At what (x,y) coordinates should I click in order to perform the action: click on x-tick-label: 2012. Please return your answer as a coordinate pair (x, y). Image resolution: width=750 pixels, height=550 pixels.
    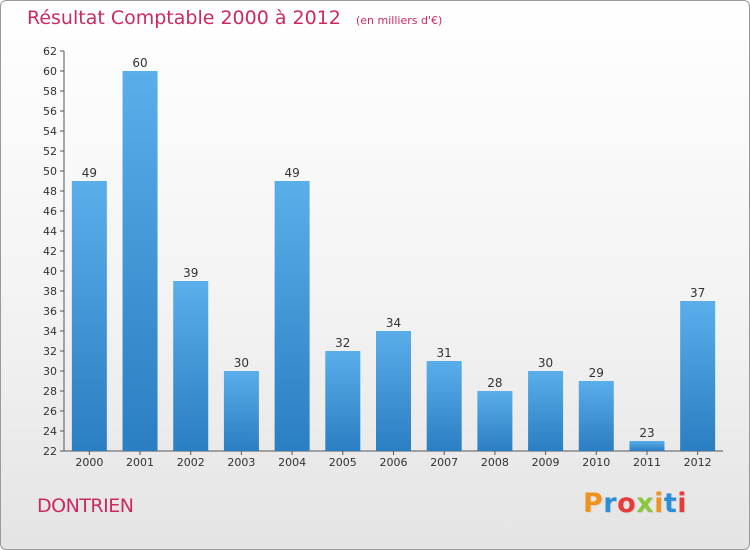
    Looking at the image, I should click on (698, 462).